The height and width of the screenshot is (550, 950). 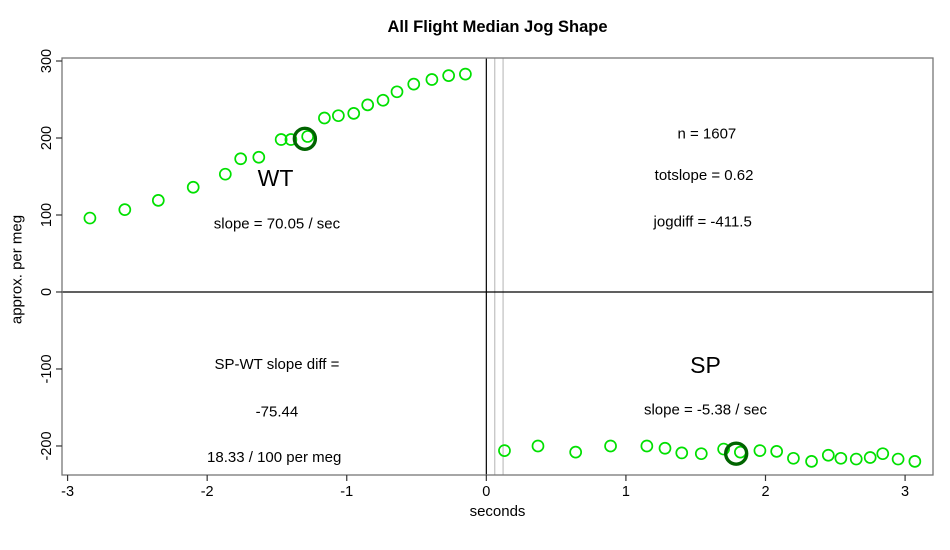 I want to click on annotation-text: 18.33 / 100 per meg, so click(x=274, y=457).